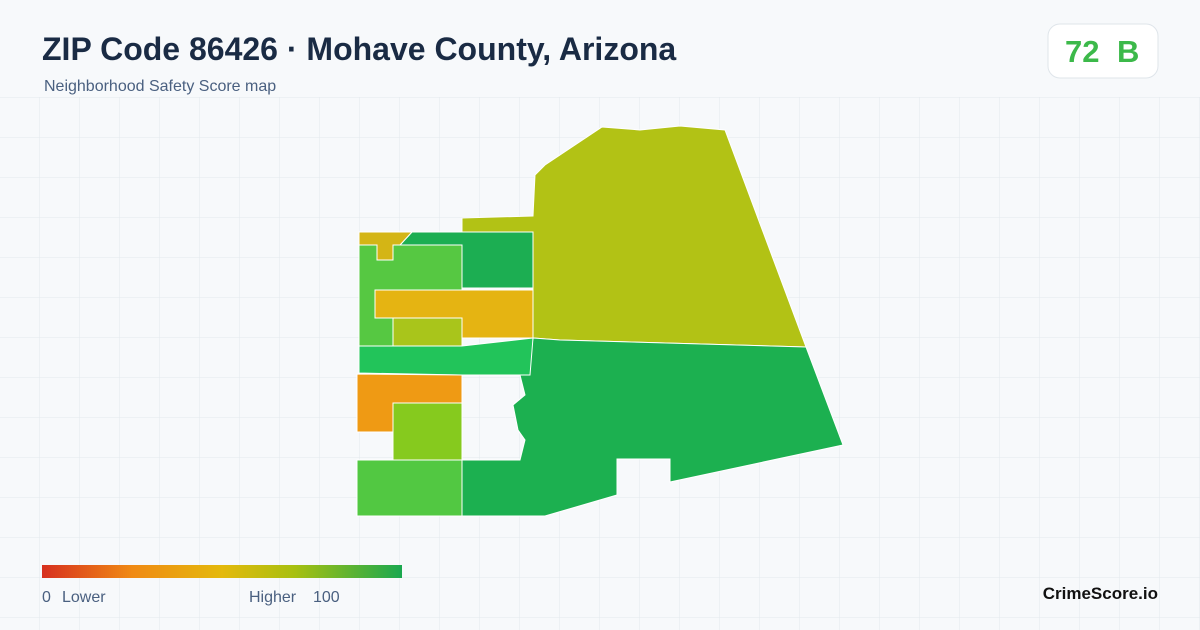 This screenshot has width=1200, height=630. Describe the element at coordinates (359, 49) in the screenshot. I see `title: ZIP Code 86426 · Mohave County, Arizona` at that location.